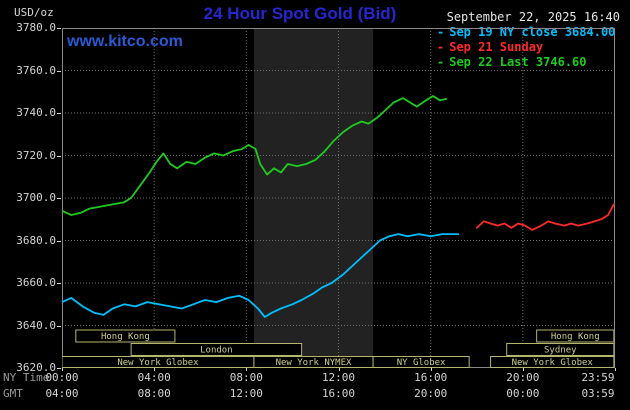 This screenshot has width=630, height=410. Describe the element at coordinates (36, 325) in the screenshot. I see `y-axis-tick-label: 3640.0` at that location.